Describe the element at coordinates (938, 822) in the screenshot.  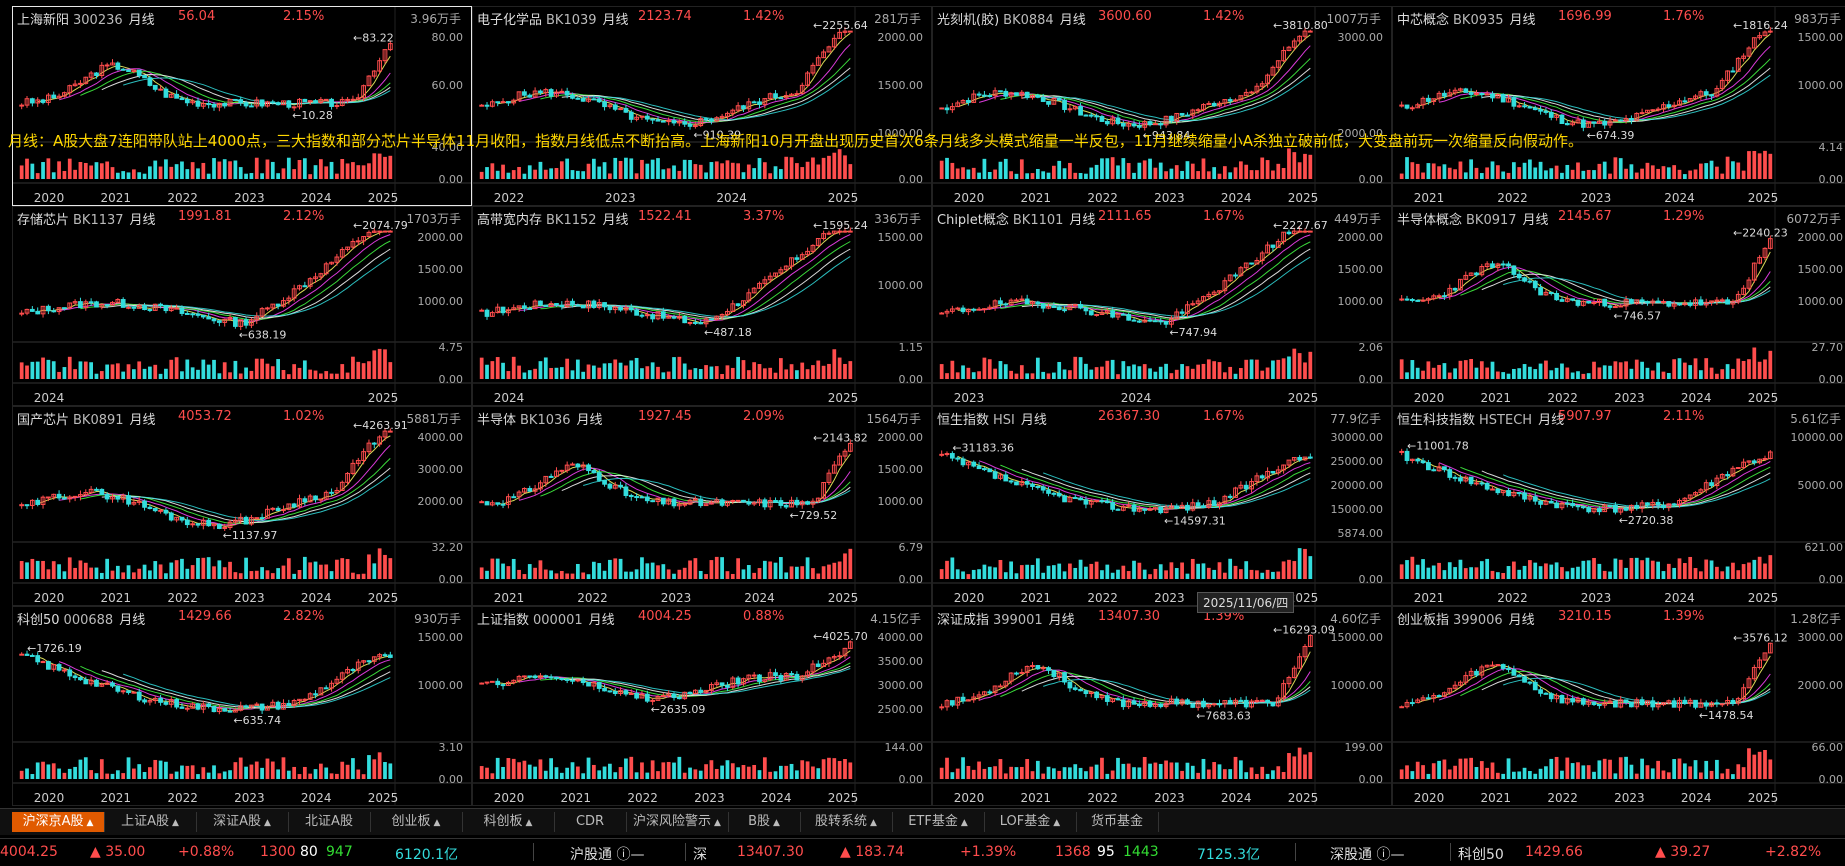
I see `market-tab: ETF基金 ▲` at that location.